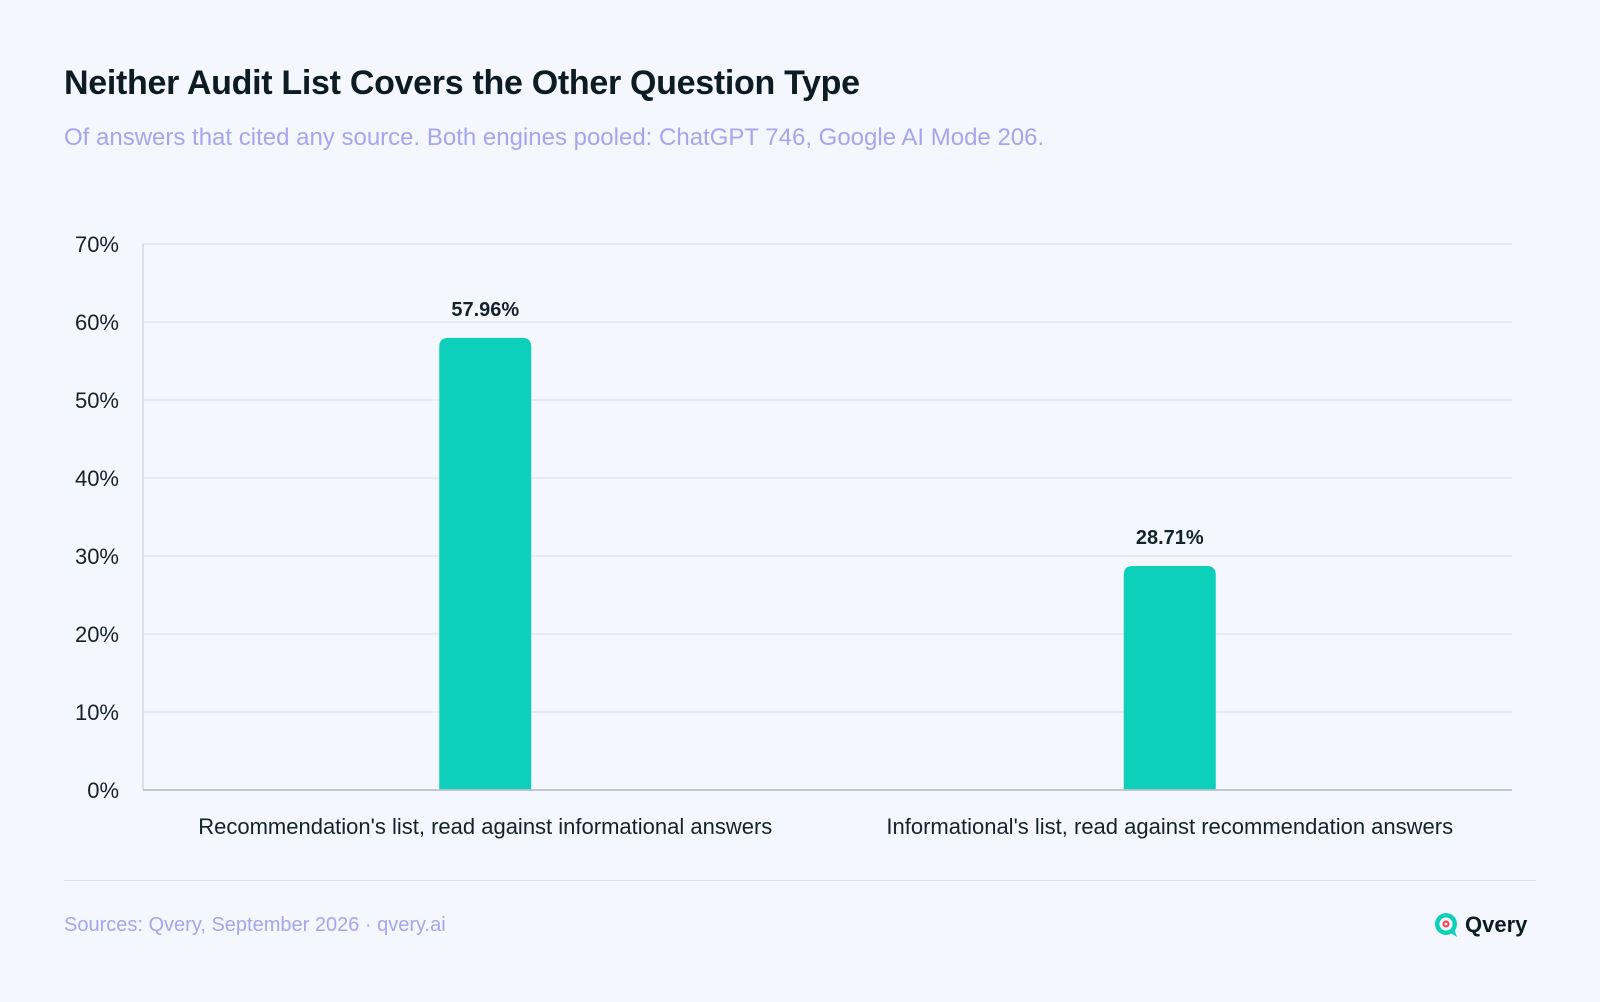 Image resolution: width=1600 pixels, height=1002 pixels. I want to click on y-tick-label: 40%, so click(97, 478).